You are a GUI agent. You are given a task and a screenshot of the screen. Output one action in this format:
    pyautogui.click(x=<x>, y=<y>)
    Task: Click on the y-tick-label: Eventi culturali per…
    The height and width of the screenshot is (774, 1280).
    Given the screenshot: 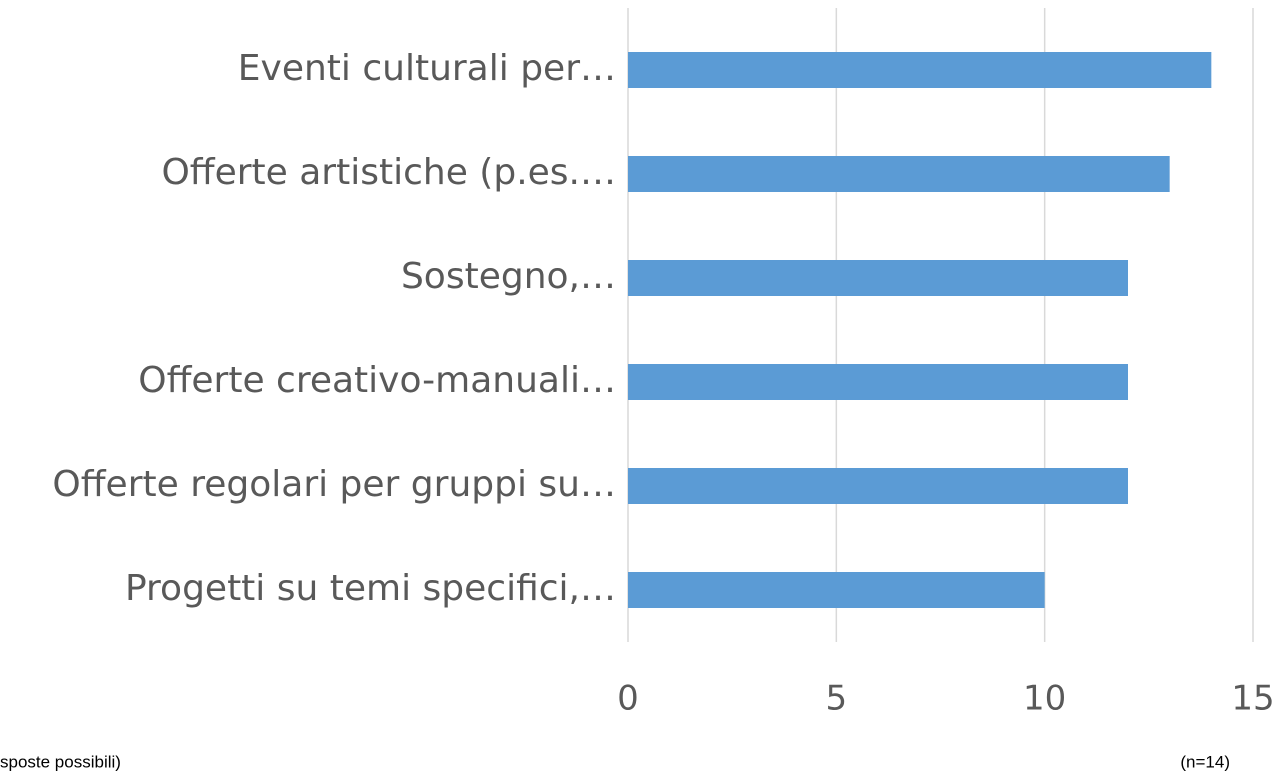 What is the action you would take?
    pyautogui.click(x=427, y=68)
    